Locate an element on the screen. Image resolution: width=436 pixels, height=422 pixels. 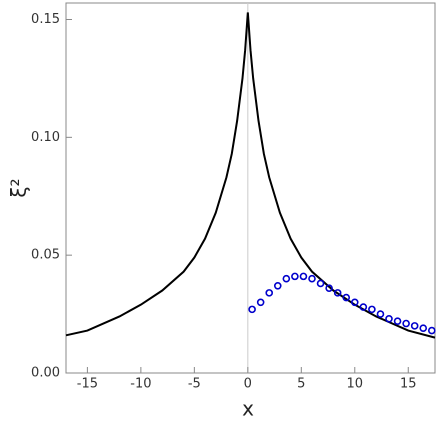
y-tick-label: 0.05 is located at coordinates (45, 255).